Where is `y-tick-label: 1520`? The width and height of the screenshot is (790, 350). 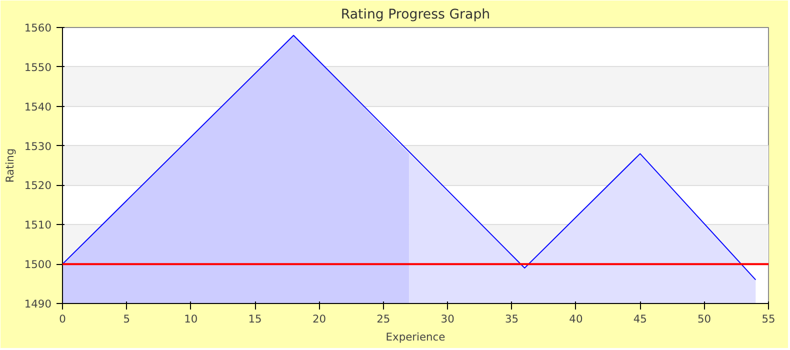 y-tick-label: 1520 is located at coordinates (38, 185).